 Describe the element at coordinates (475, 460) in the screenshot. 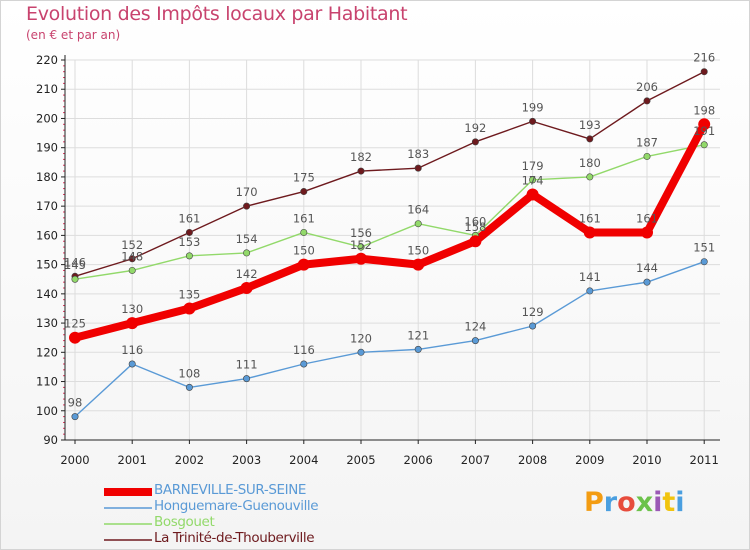

I see `x-tick-label-2007: 2007` at that location.